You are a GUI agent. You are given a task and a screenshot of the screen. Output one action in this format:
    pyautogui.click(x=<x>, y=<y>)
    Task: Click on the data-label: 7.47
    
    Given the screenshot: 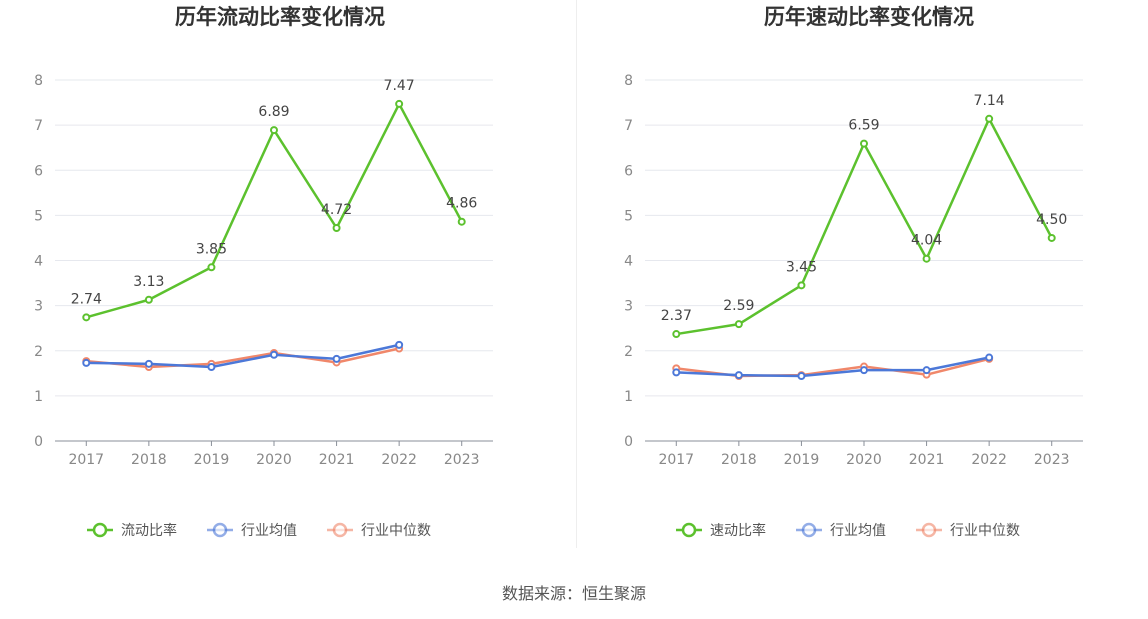 What is the action you would take?
    pyautogui.click(x=399, y=86)
    